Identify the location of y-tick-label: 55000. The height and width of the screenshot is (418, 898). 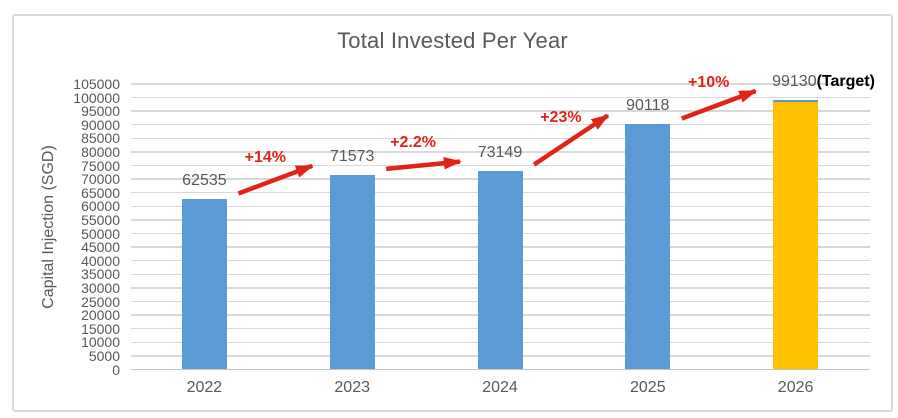
(100, 219).